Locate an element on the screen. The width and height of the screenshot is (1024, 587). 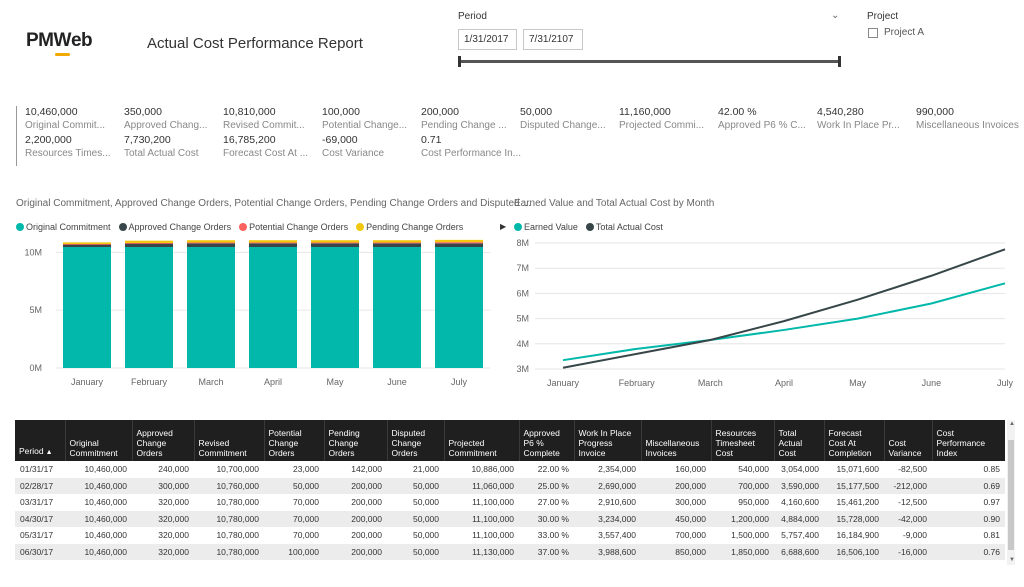
table-scroll-thumb is located at coordinates (1011, 495).